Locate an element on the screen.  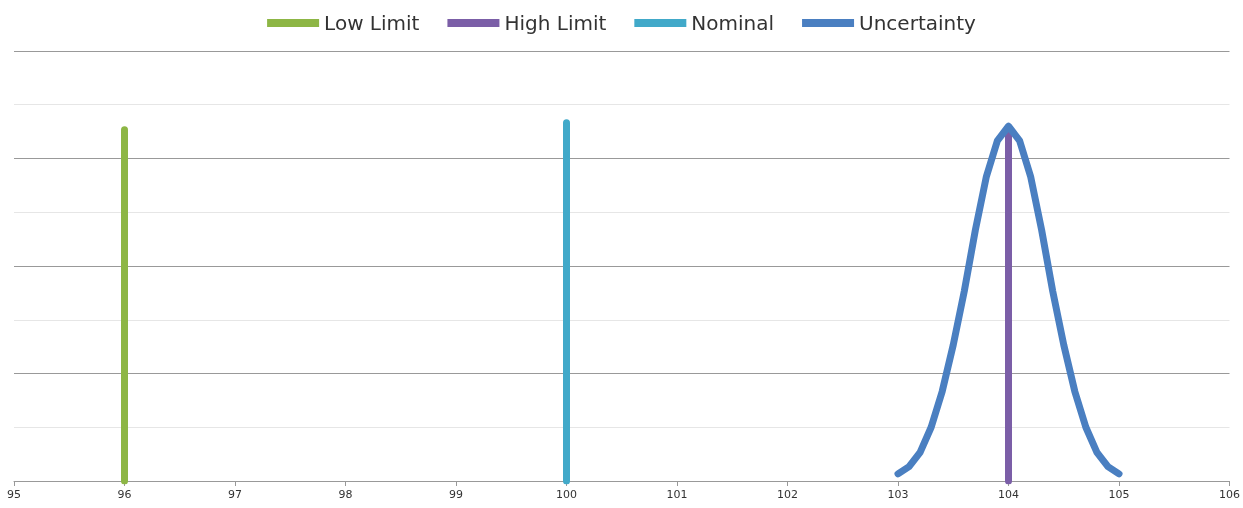
legend-label: High Limit is located at coordinates (555, 23).